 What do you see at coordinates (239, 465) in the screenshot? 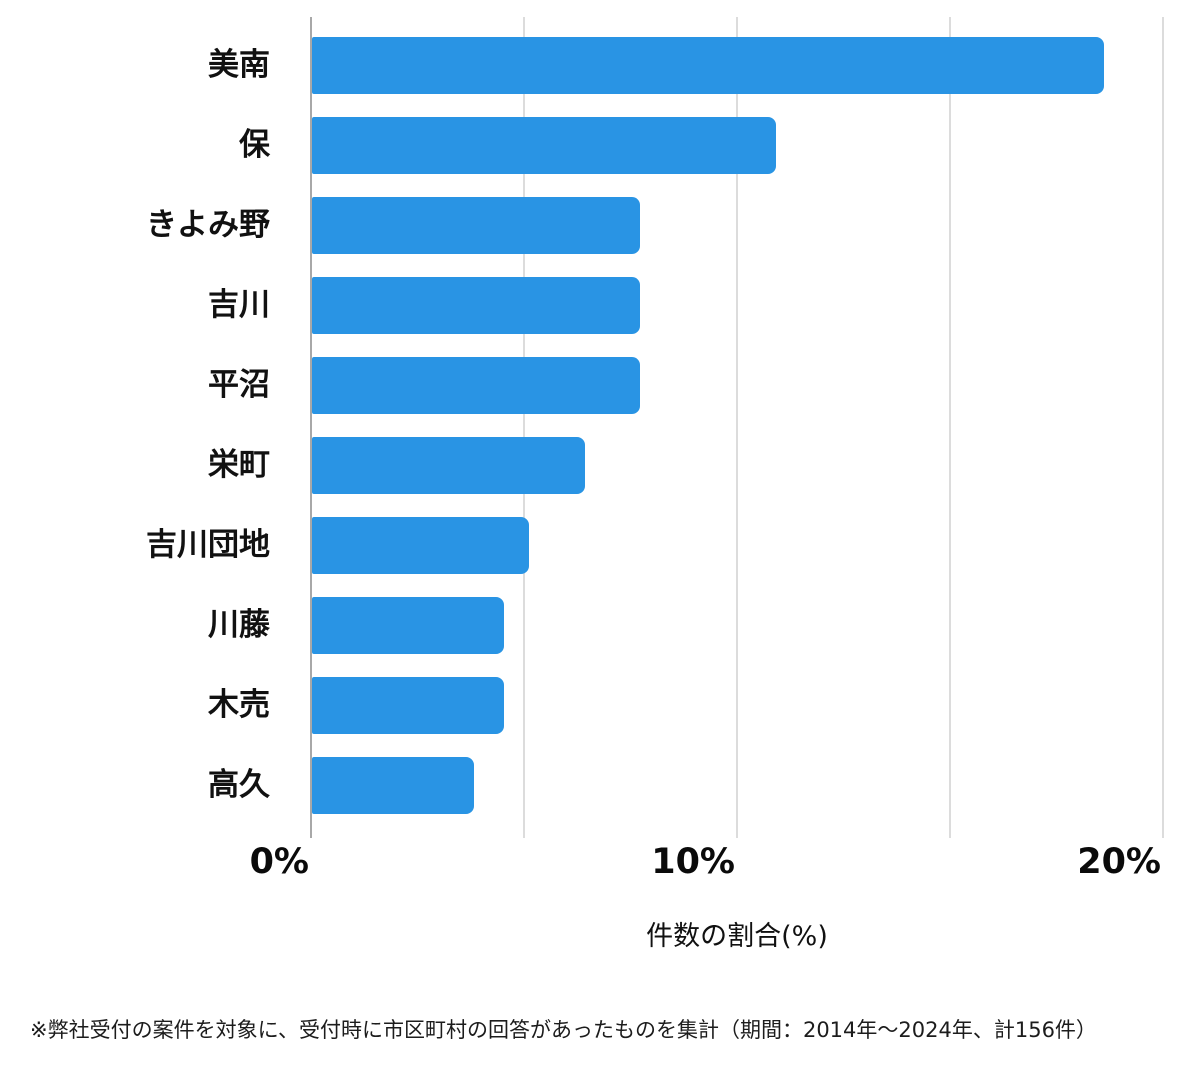
I see `category-label: 栄町` at bounding box center [239, 465].